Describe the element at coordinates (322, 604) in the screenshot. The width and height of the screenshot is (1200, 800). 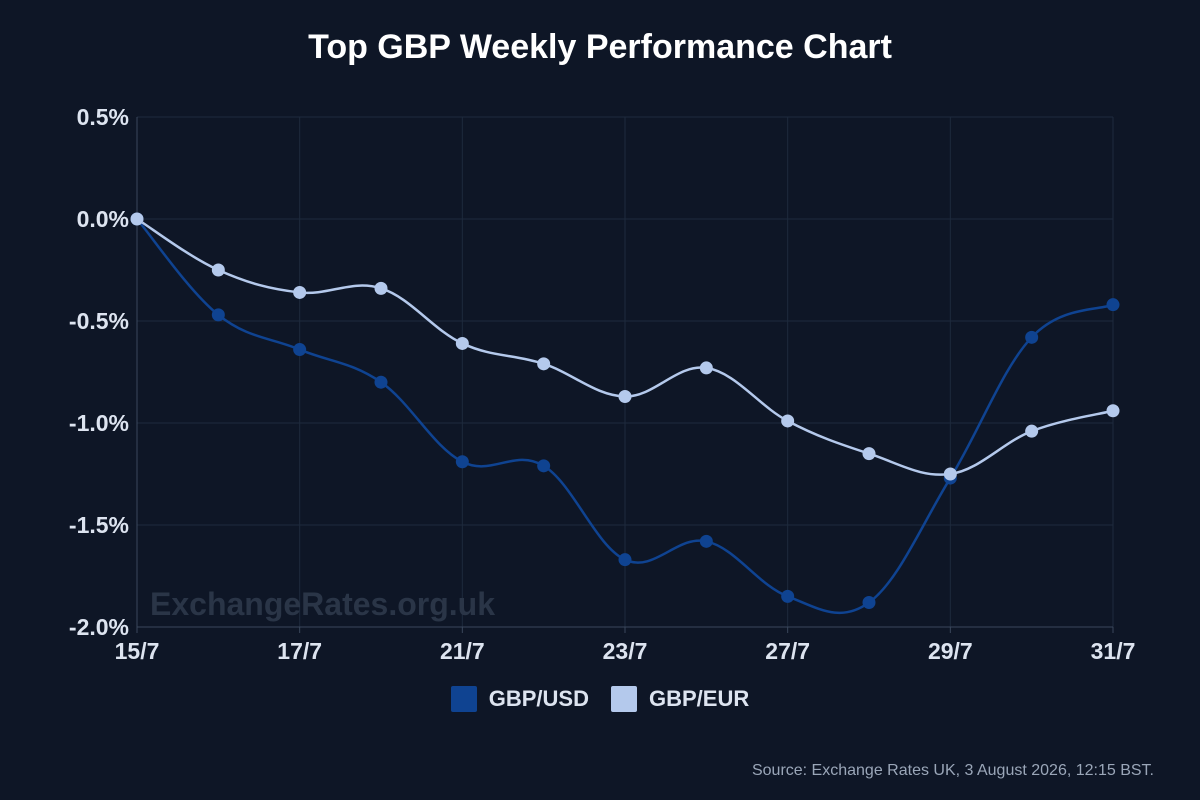
I see `watermark-text: ExchangeRates.org.uk` at that location.